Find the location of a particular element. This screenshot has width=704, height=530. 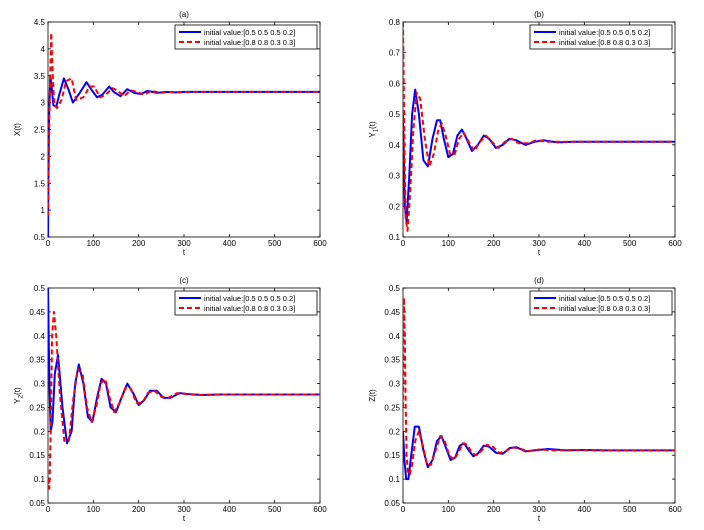

panel-title: (d) is located at coordinates (539, 280).